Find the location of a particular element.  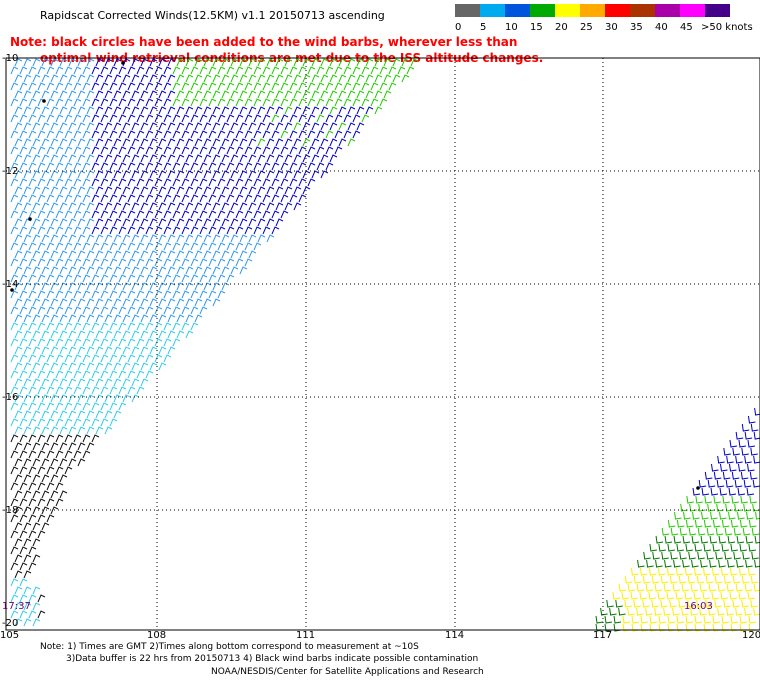

legend-tick-label: 30 is located at coordinates (611, 27).